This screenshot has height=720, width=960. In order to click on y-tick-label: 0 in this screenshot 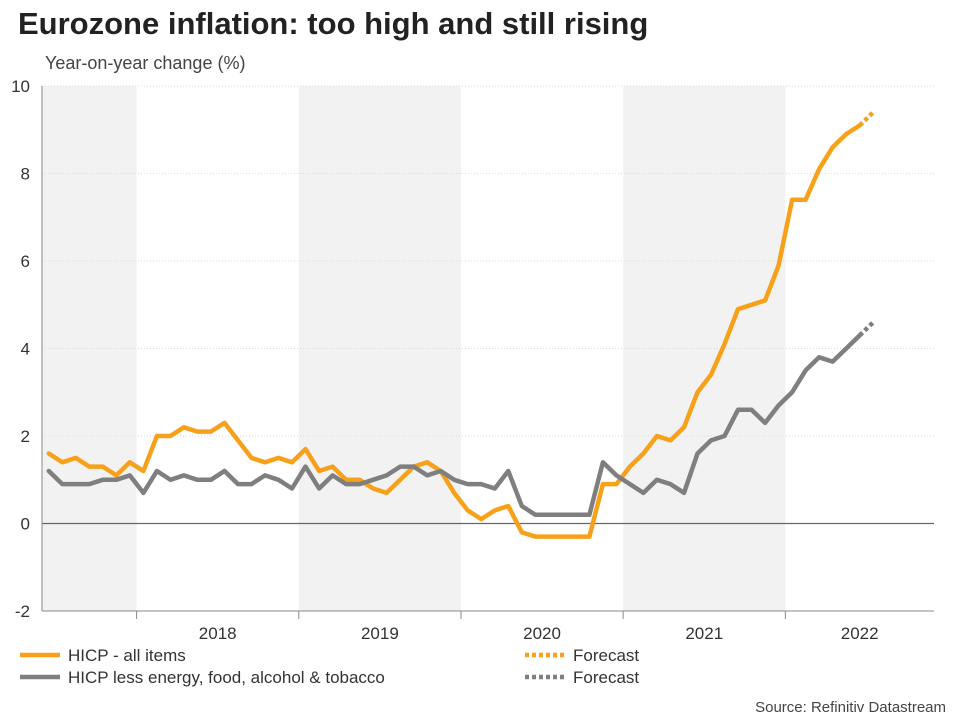, I will do `click(25, 524)`.